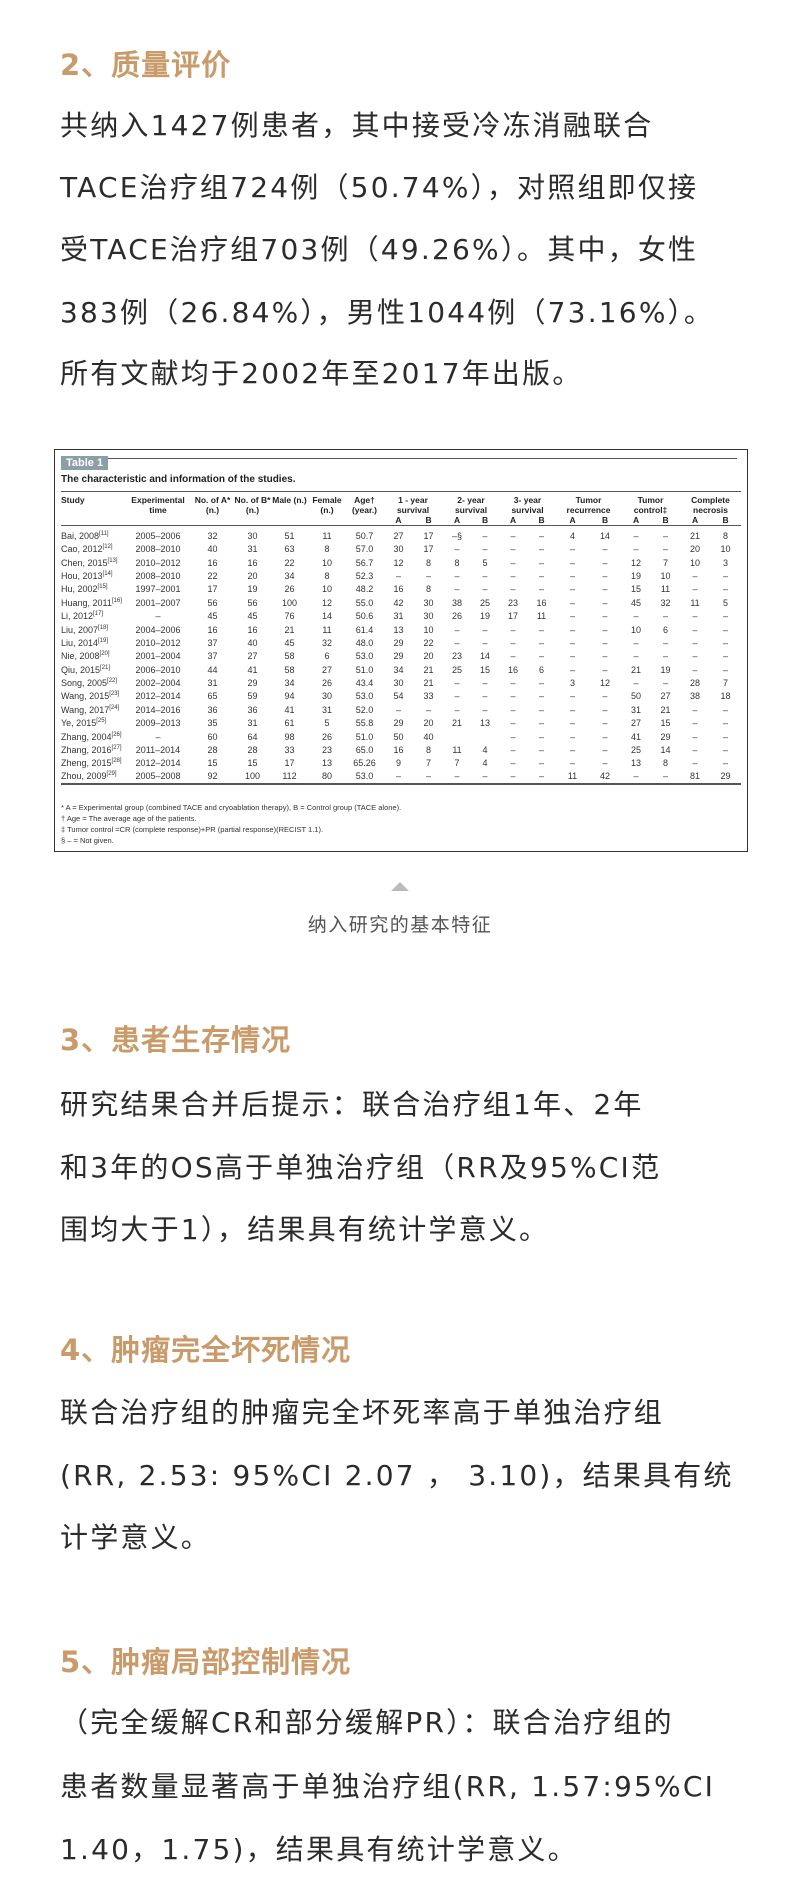 Image resolution: width=800 pixels, height=1892 pixels. What do you see at coordinates (362, 1412) in the screenshot?
I see `text-line: 联合治疗组的肿瘤完全坏死率高于单独治疗组` at bounding box center [362, 1412].